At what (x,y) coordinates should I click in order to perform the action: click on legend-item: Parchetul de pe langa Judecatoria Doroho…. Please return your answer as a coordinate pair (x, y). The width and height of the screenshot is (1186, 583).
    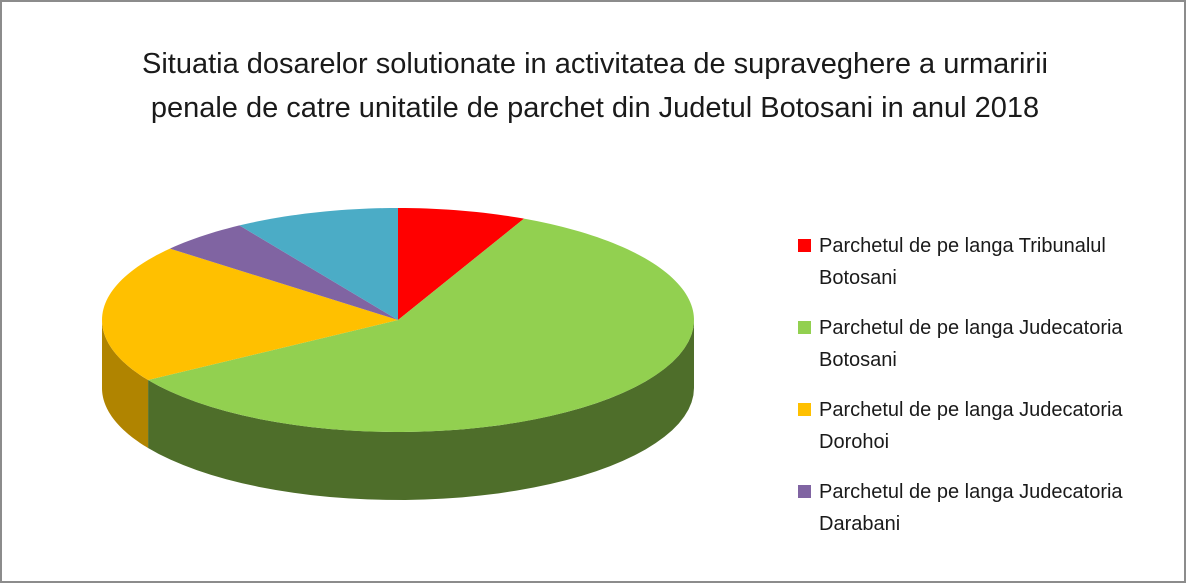
    Looking at the image, I should click on (973, 426).